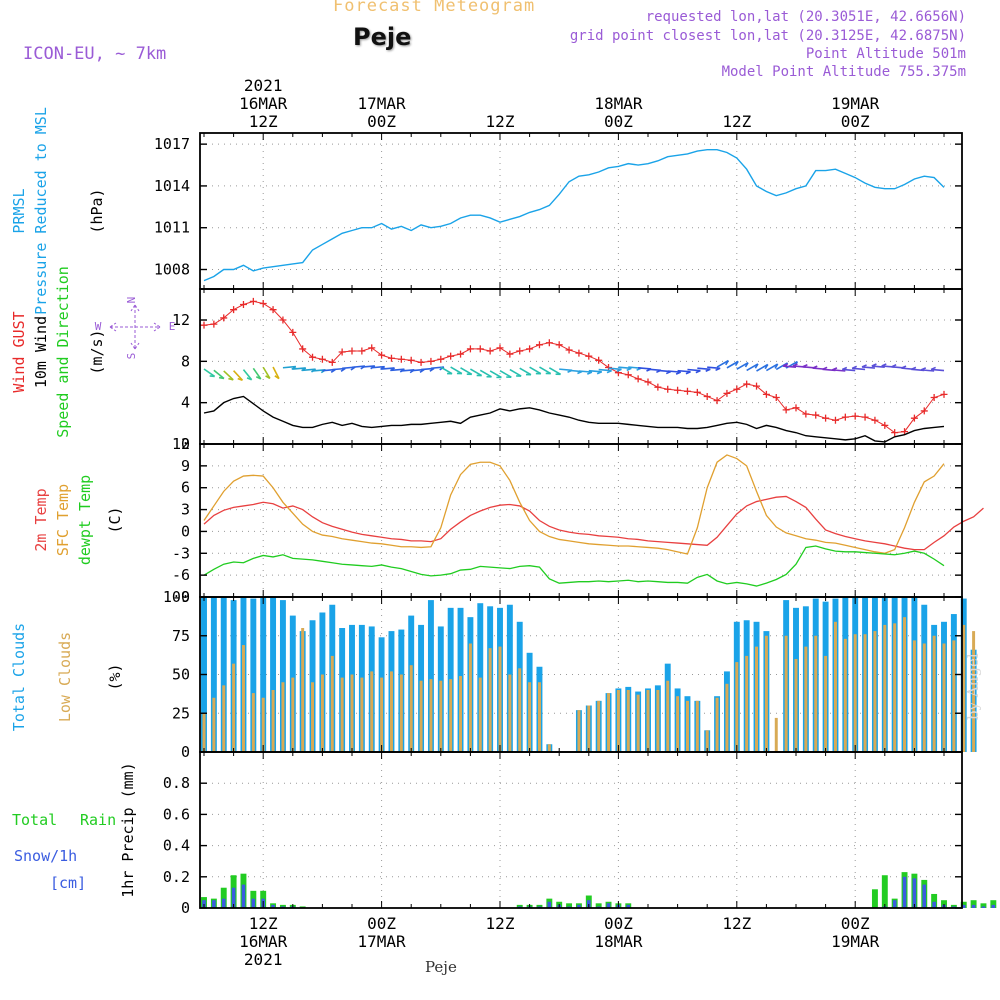 The image size is (1000, 1000). Describe the element at coordinates (934, 900) in the screenshot. I see `rain-bar` at that location.